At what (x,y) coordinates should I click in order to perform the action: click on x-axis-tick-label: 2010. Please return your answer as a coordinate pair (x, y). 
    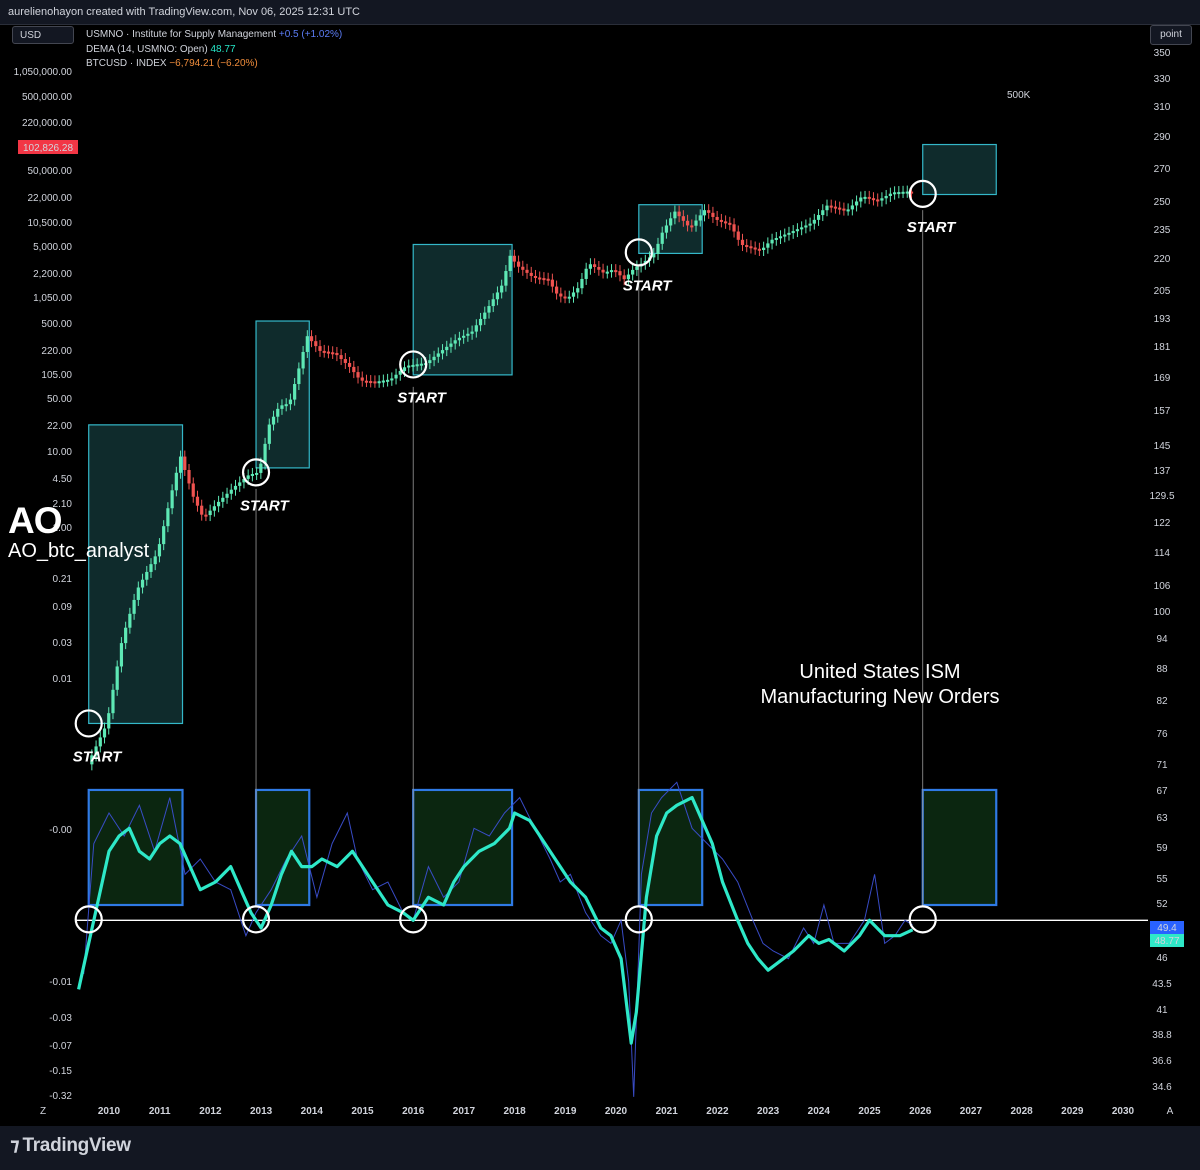
    Looking at the image, I should click on (109, 1111).